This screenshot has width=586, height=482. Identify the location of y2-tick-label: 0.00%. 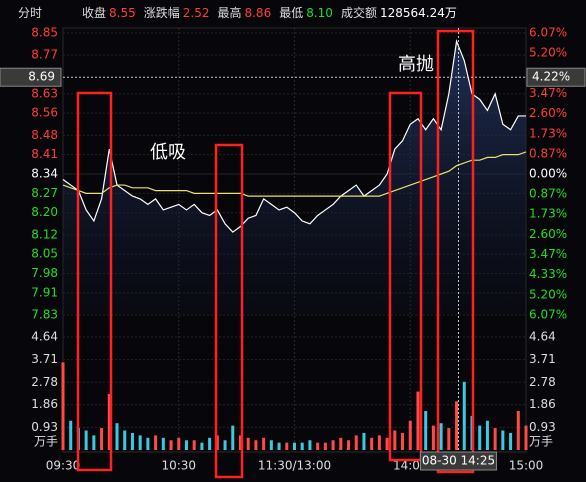
(548, 174).